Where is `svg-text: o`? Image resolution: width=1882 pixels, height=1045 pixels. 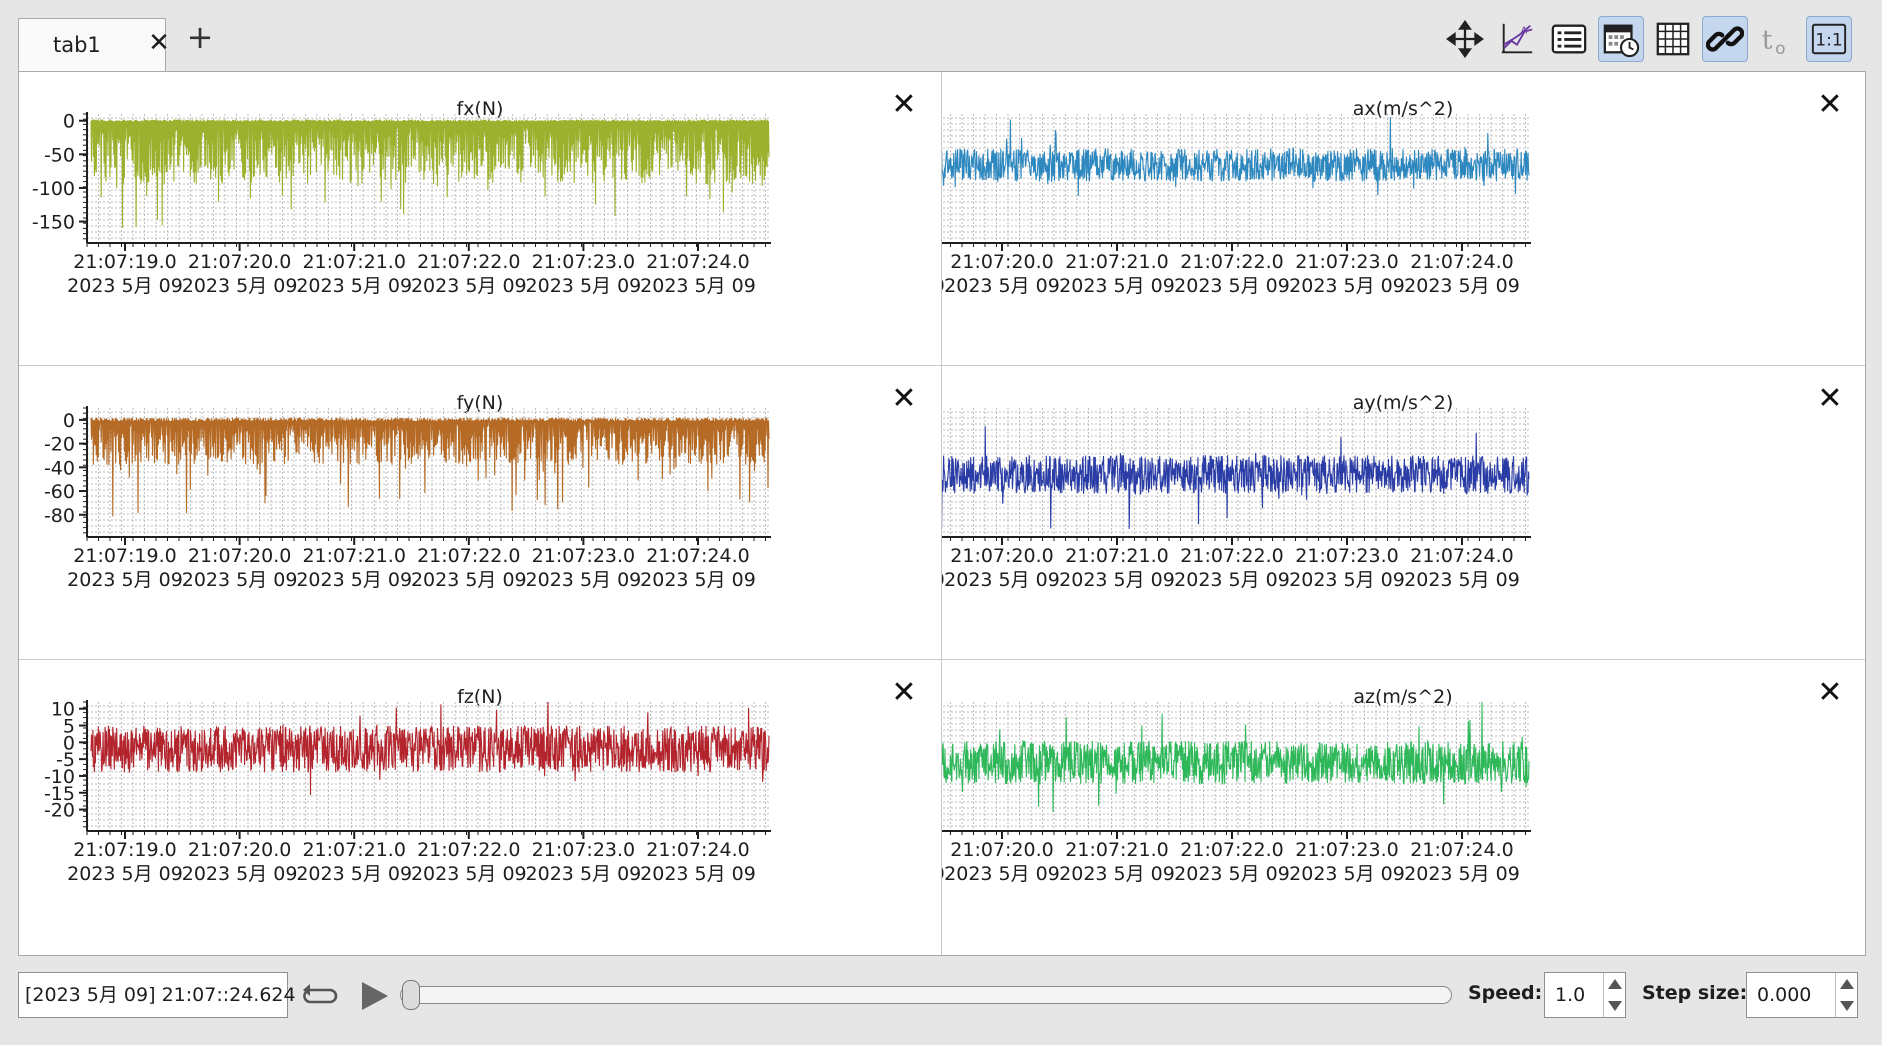
svg-text: o is located at coordinates (1780, 48).